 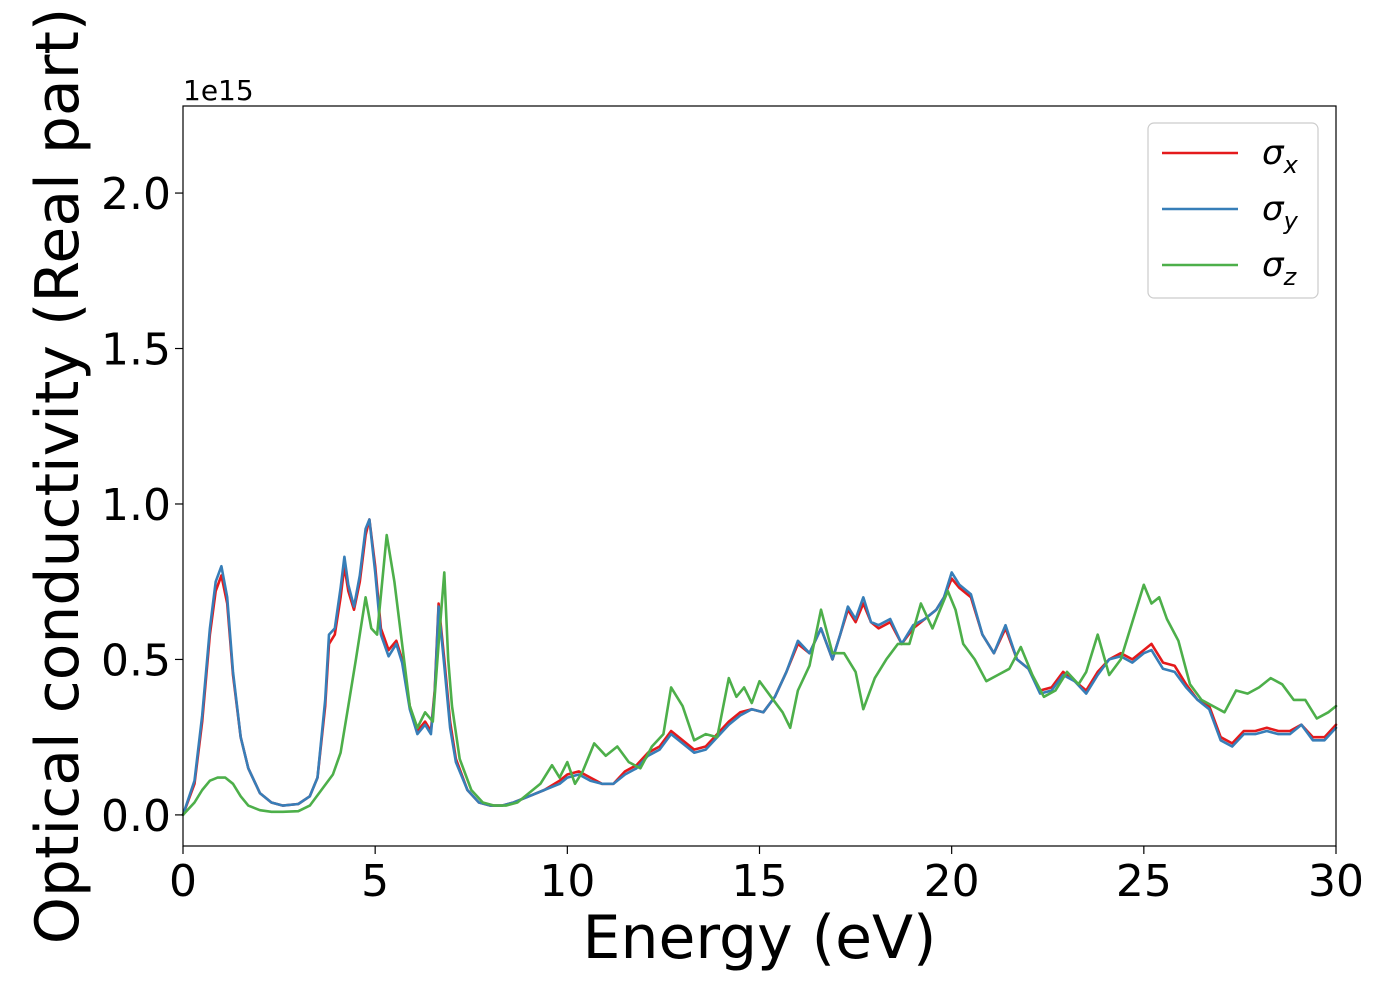 What do you see at coordinates (58, 476) in the screenshot?
I see `y-axis-label: Optical conductivity (Real part)` at bounding box center [58, 476].